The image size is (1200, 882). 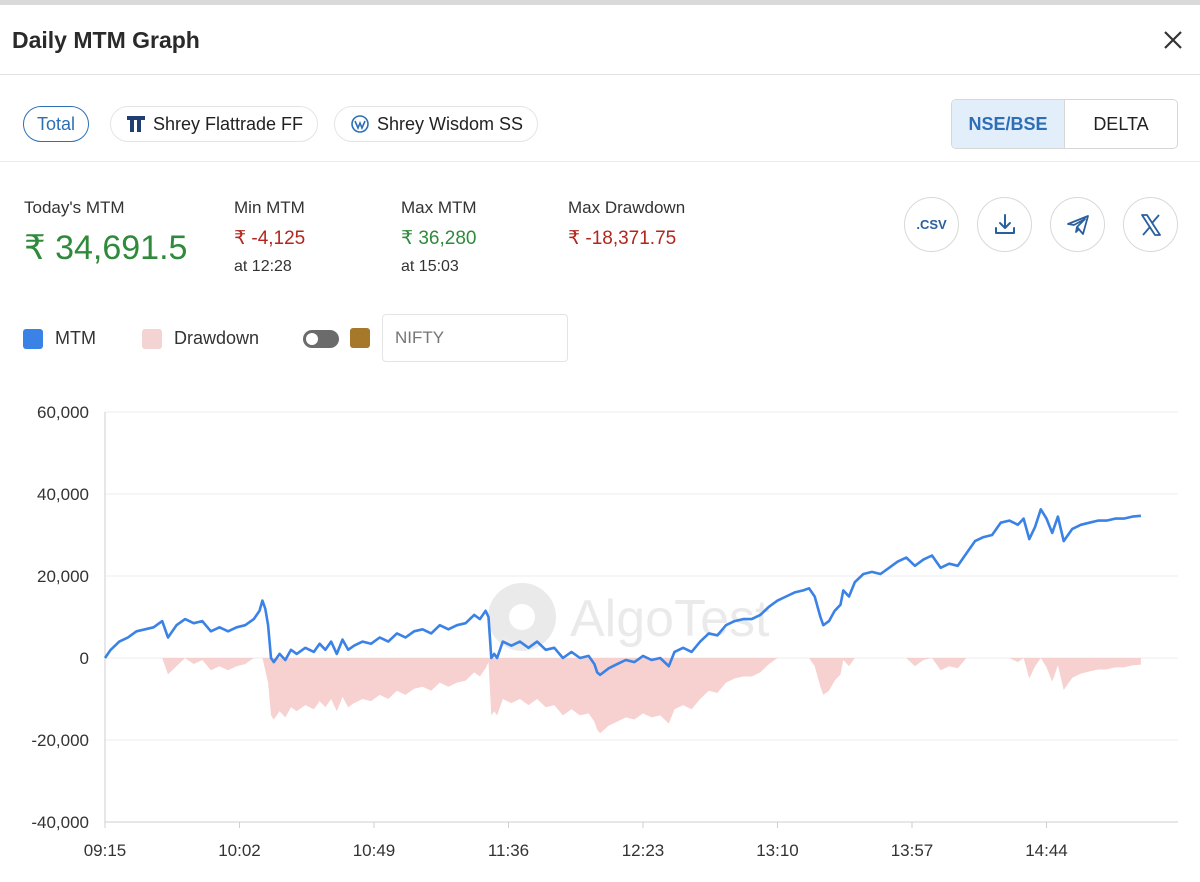 I want to click on stat-max-drawdown: Max Drawdown ₹ -18,371.75, so click(x=626, y=224).